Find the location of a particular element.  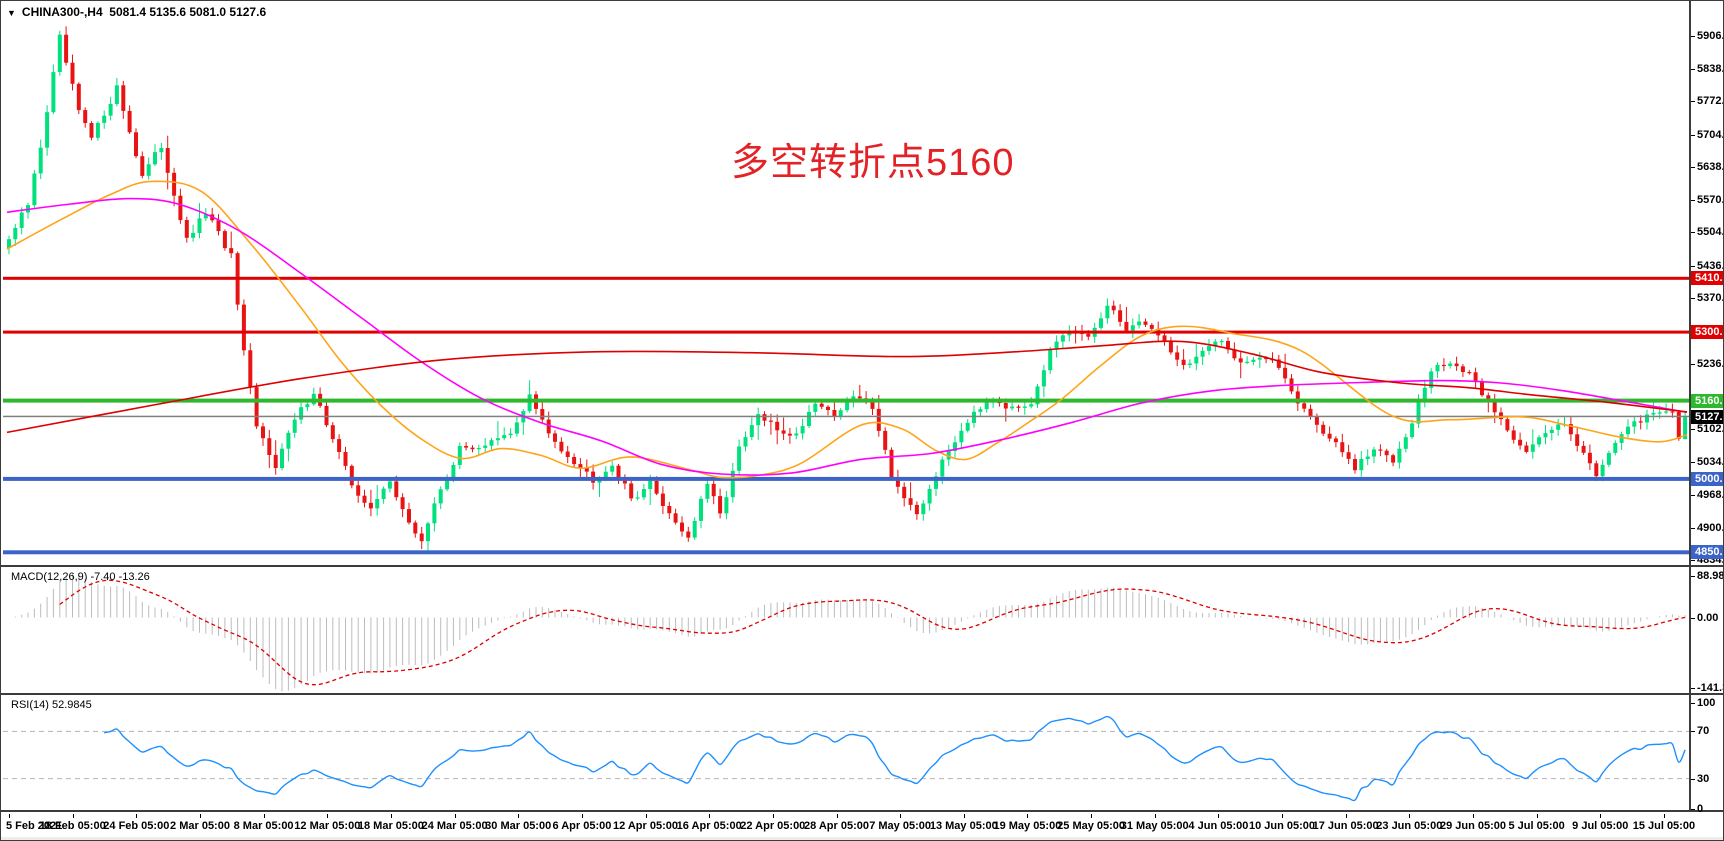

time-tick-label: 23 Jun 05:00 is located at coordinates (1409, 826).